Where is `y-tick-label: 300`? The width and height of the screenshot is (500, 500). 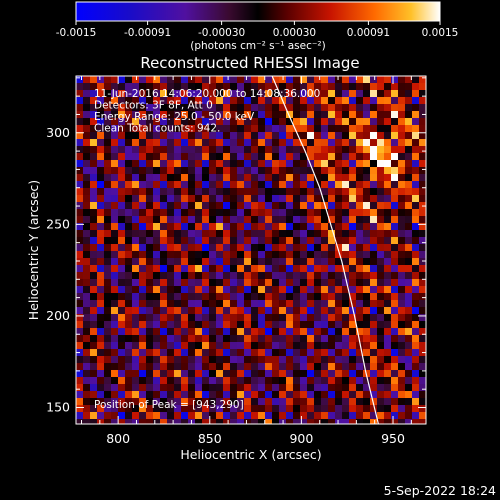
y-tick-label: 300 is located at coordinates (58, 132).